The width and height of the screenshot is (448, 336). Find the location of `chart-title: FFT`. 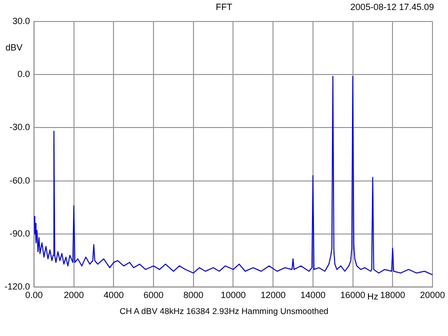

chart-title: FFT is located at coordinates (224, 7).